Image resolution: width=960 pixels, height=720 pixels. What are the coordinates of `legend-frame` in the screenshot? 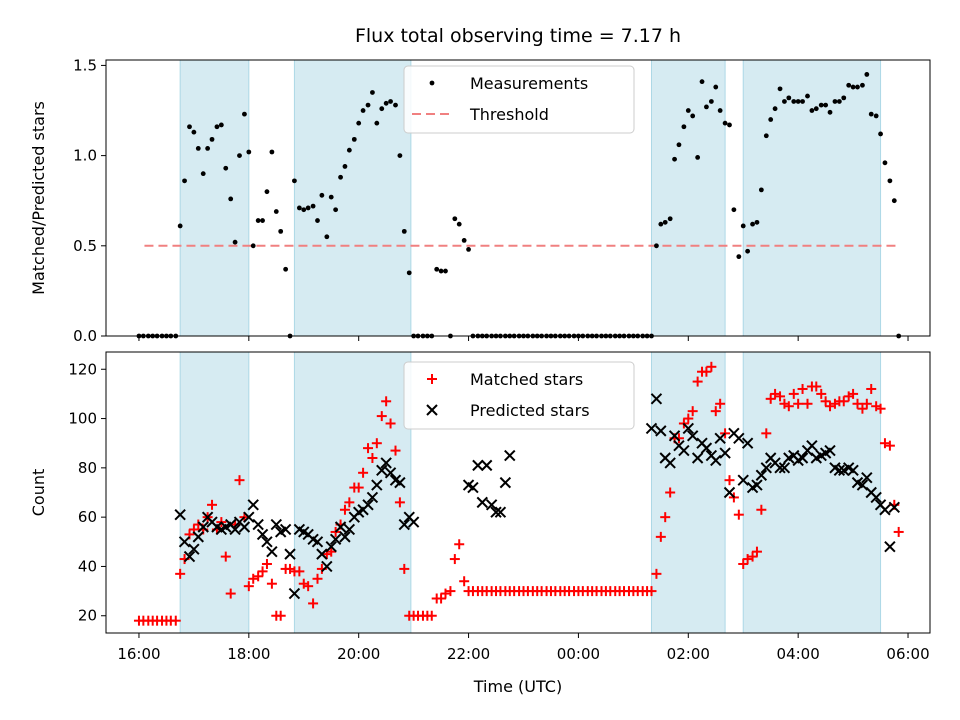 It's located at (519, 99).